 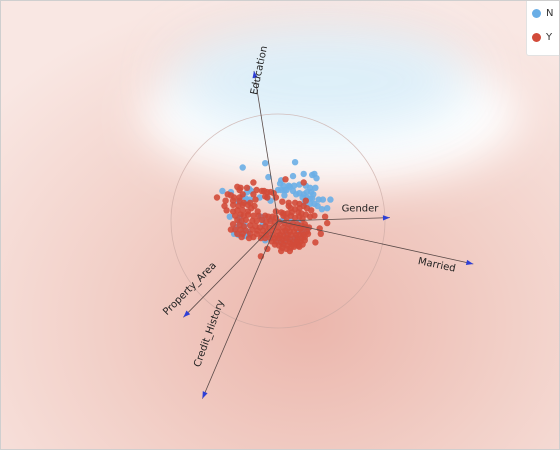 I want to click on legend-label-y: Y, so click(x=549, y=37).